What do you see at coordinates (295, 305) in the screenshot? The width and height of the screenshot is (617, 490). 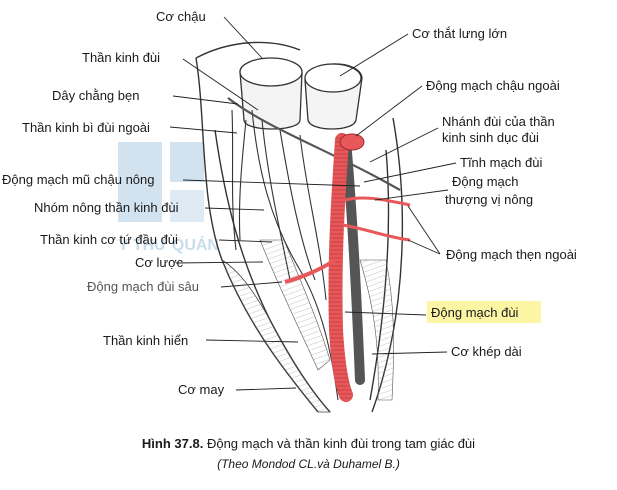 I see `pectineus-muscle` at bounding box center [295, 305].